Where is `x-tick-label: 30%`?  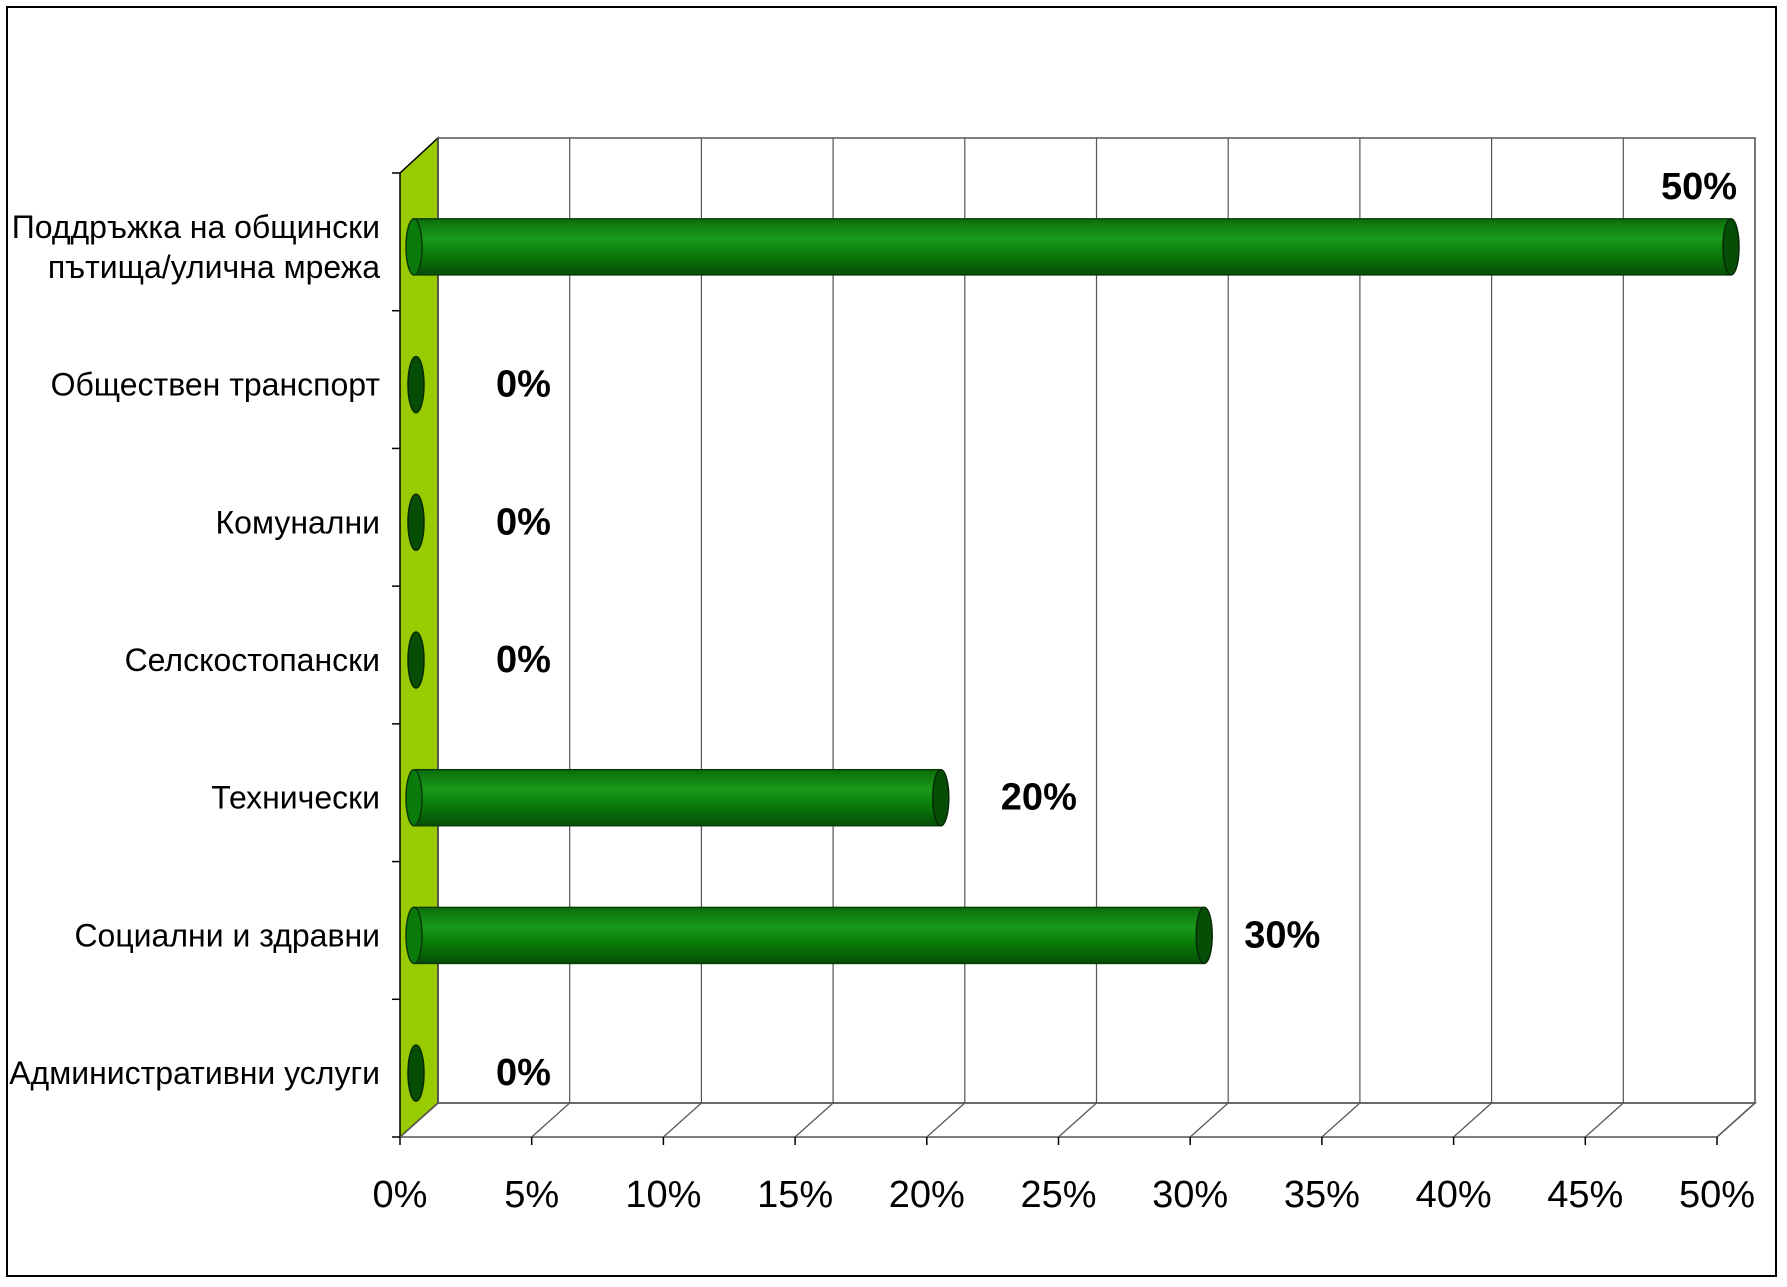 x-tick-label: 30% is located at coordinates (1190, 1195).